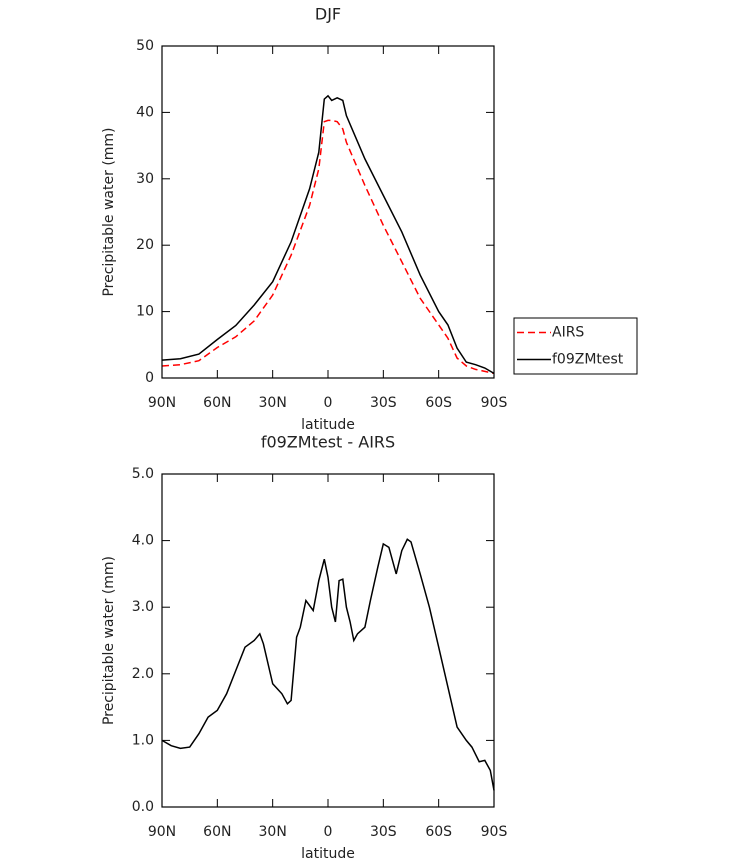  Describe the element at coordinates (145, 245) in the screenshot. I see `y-tick-label: 20` at that location.